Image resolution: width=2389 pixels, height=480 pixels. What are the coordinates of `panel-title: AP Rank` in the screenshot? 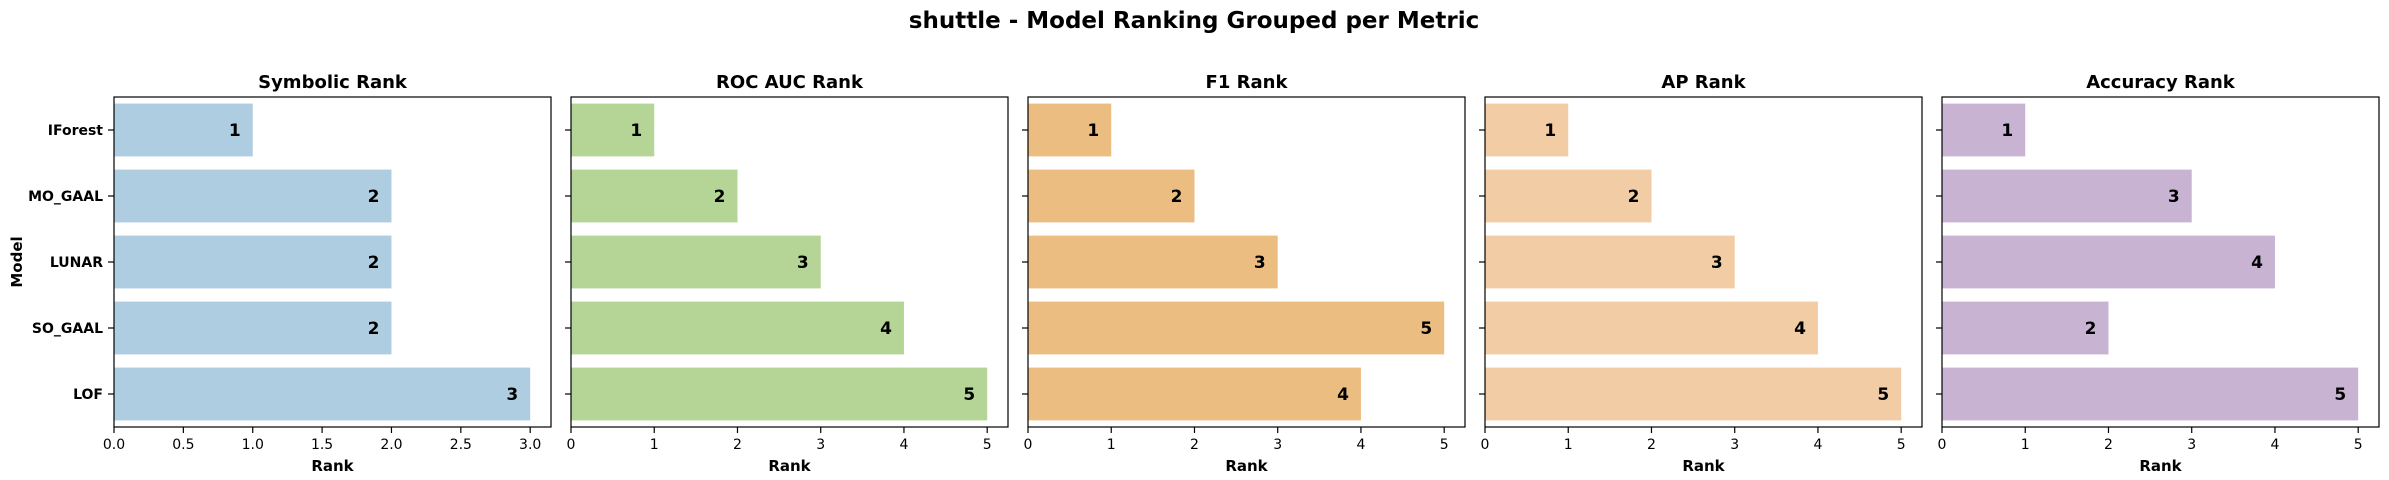 It's located at (1703, 82).